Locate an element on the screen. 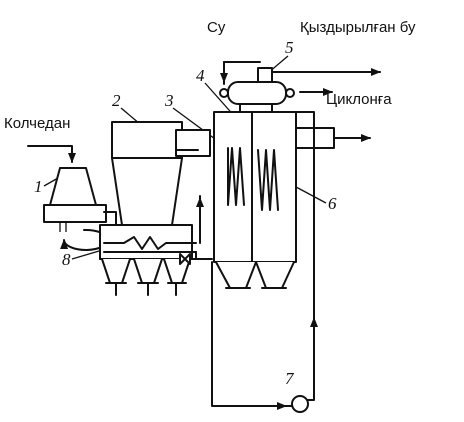 The width and height of the screenshot is (464, 422). callout-5: 5 is located at coordinates (289, 47).